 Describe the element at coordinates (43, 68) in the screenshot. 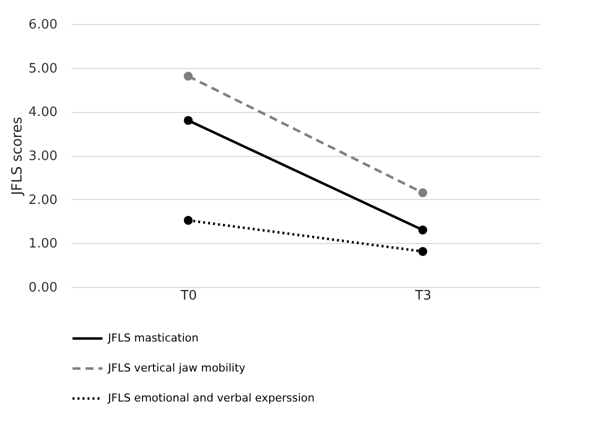

I see `y-tick-label: 5.00` at that location.